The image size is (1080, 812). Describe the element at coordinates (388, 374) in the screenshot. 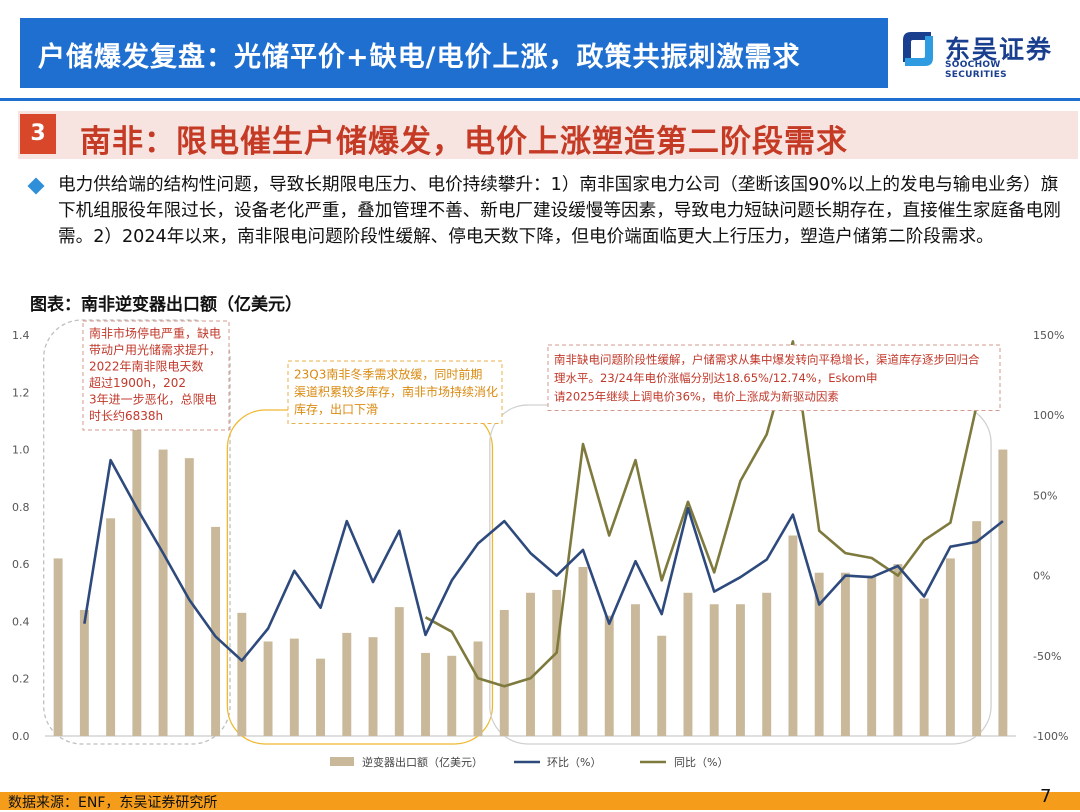

I see `annotation-line: 23Q3南非冬季需求放缓，同时前期` at that location.